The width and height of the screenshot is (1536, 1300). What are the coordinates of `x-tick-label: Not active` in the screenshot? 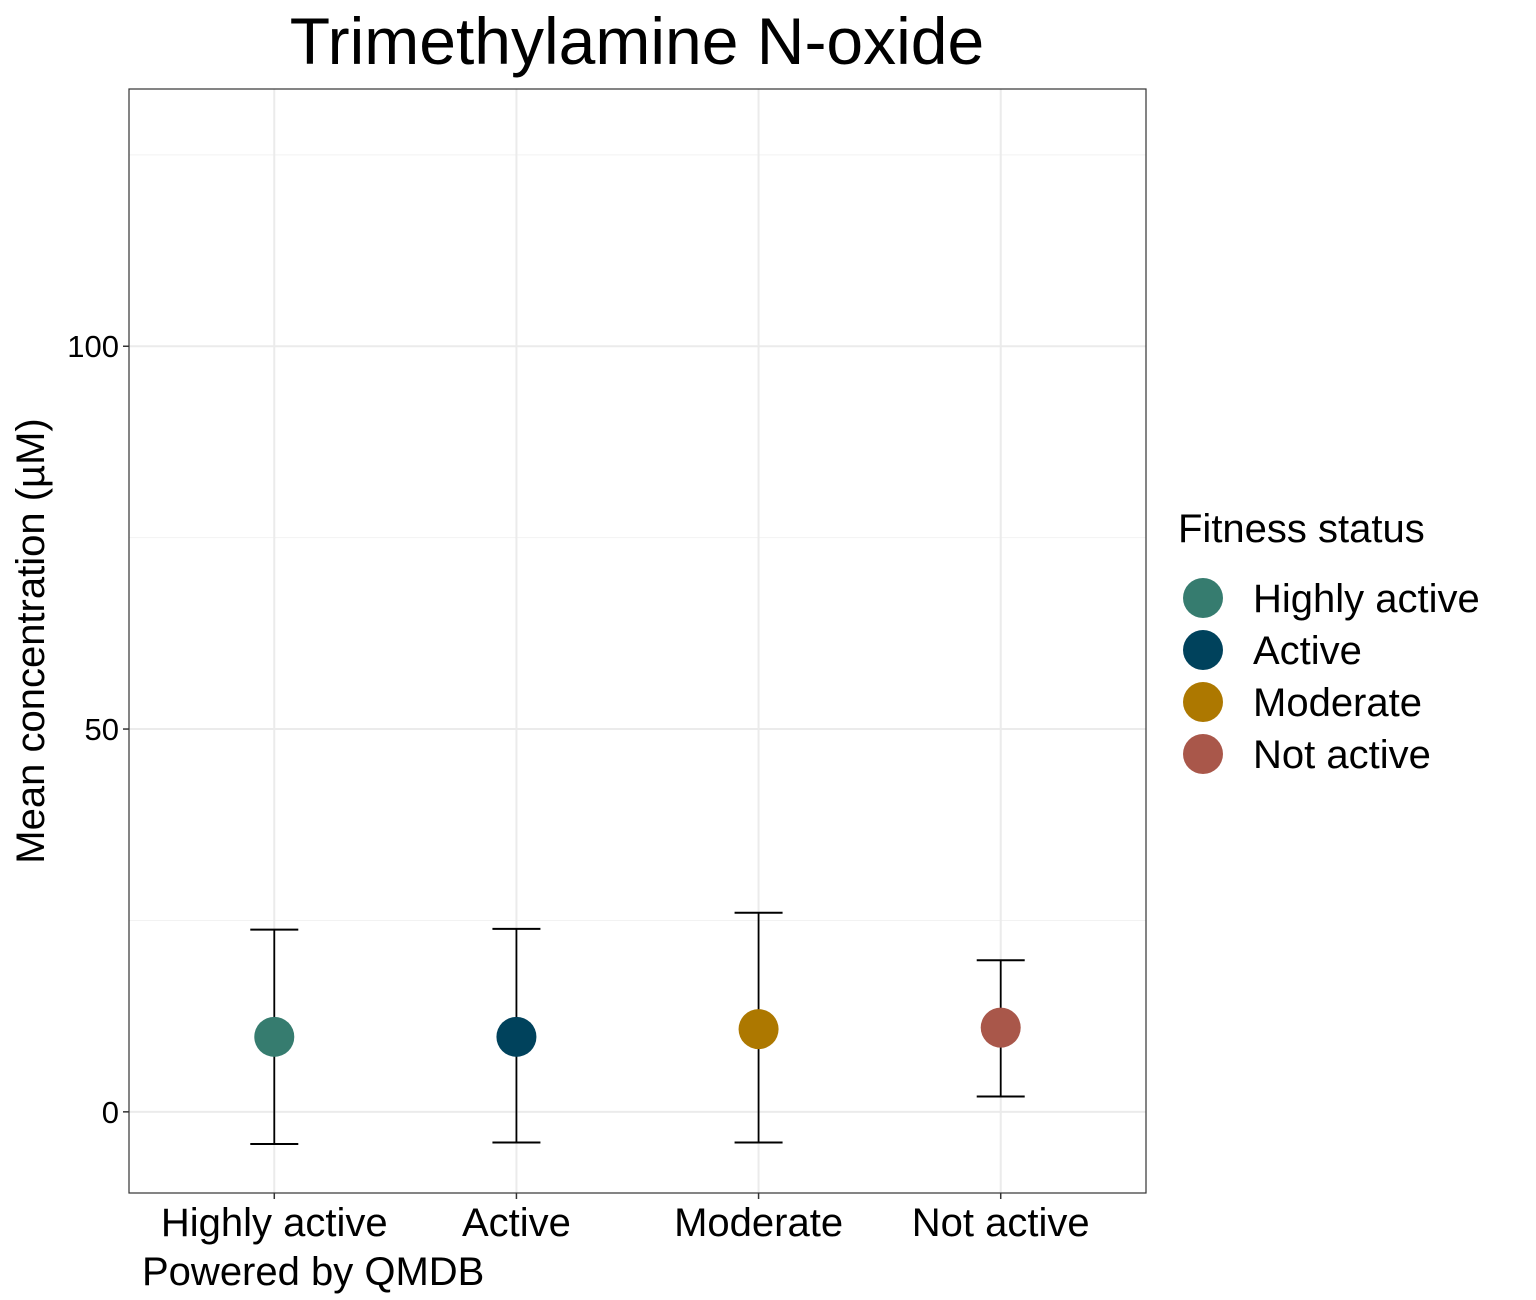 It's located at (1001, 1223).